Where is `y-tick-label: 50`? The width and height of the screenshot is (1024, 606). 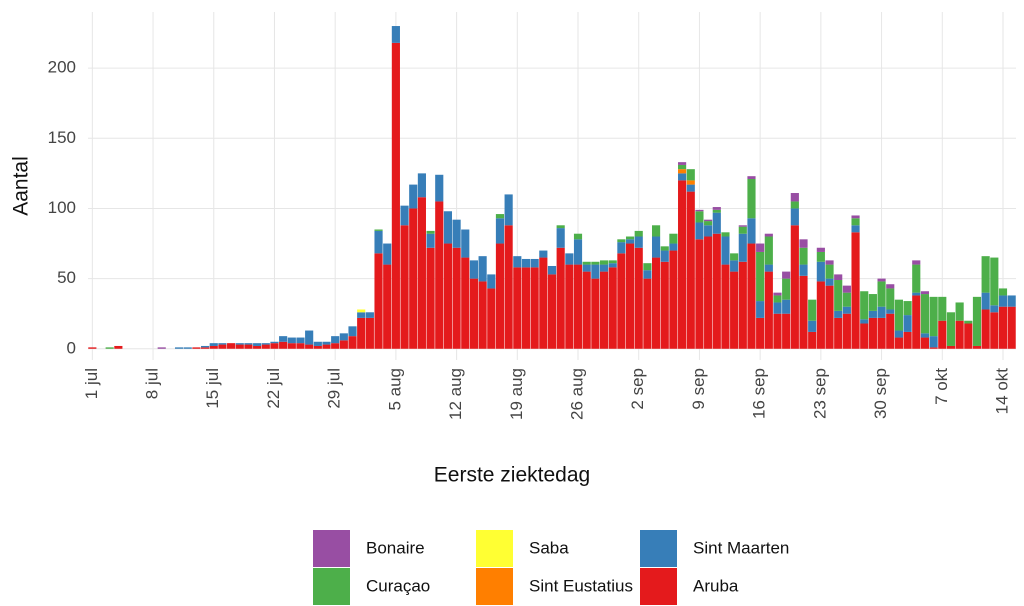 y-tick-label: 50 is located at coordinates (66, 277).